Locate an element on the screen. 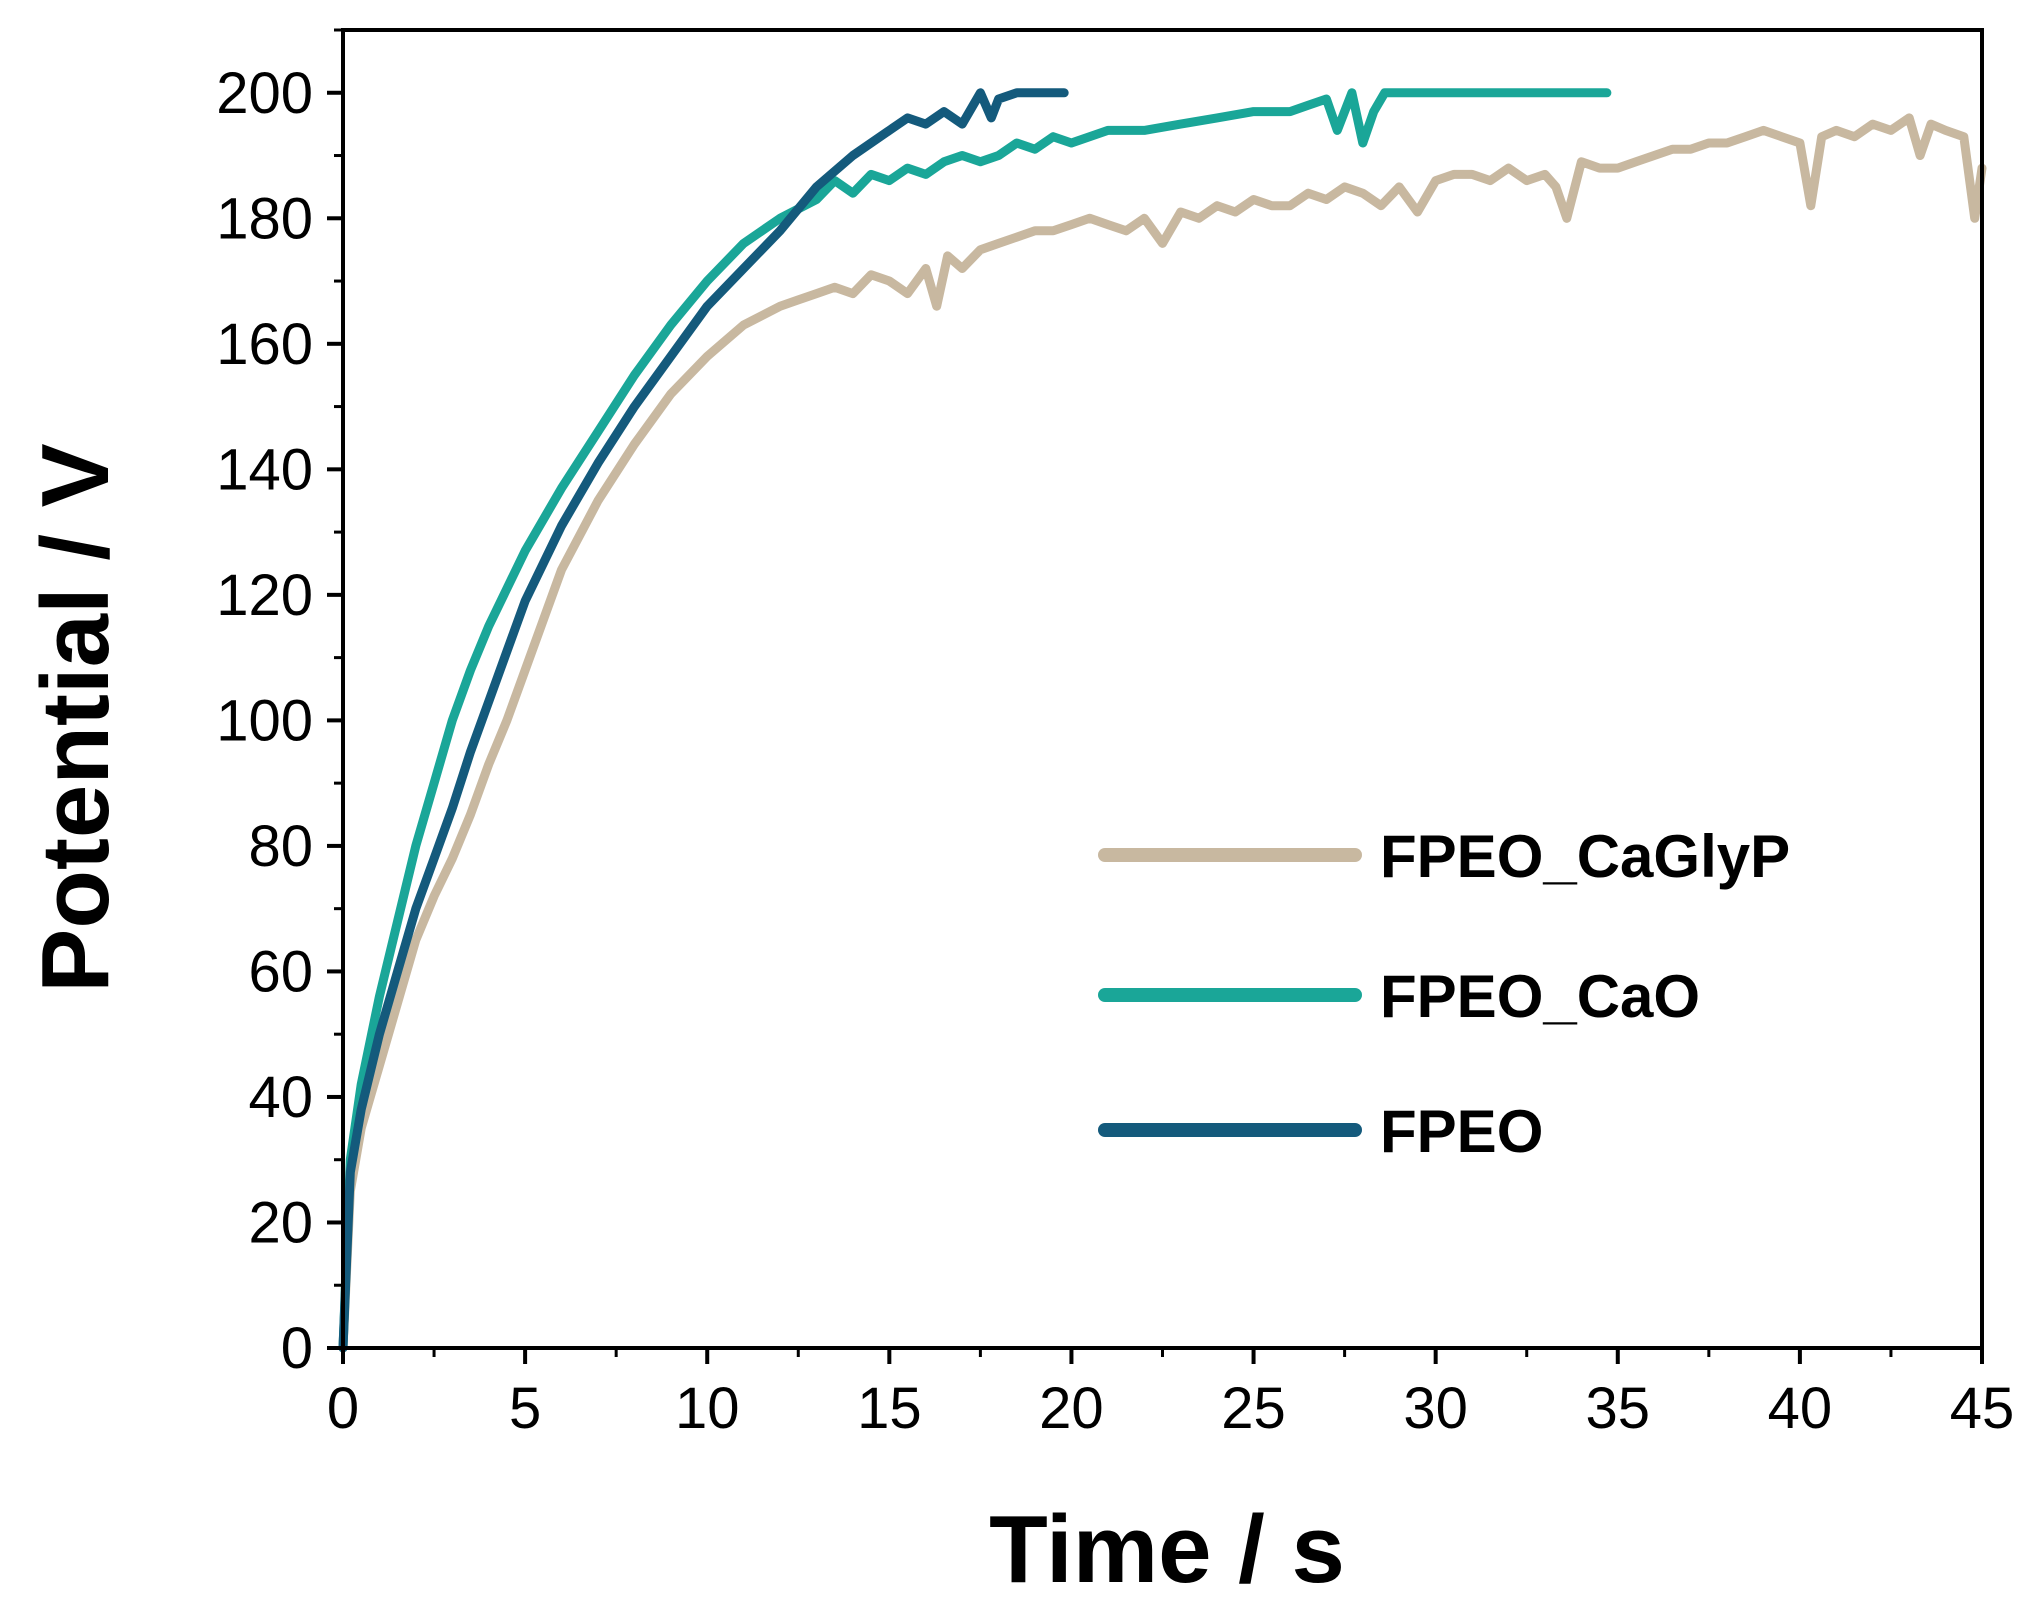 Image resolution: width=2042 pixels, height=1615 pixels. y-tick-label: 160 is located at coordinates (264, 344).